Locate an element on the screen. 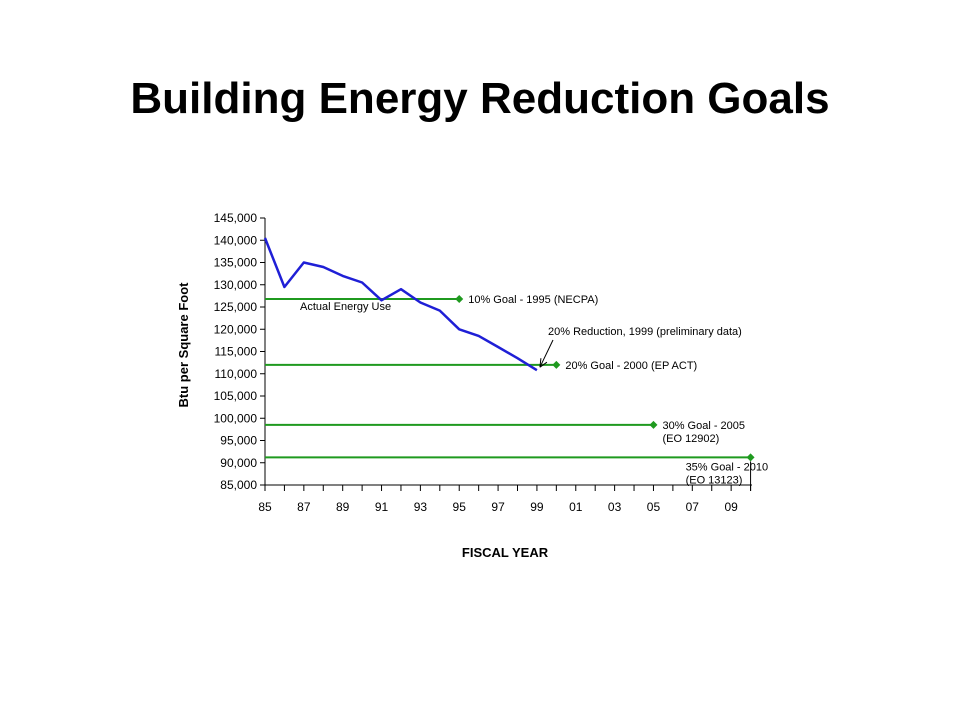 Image resolution: width=960 pixels, height=720 pixels. y-tick-label: 125,000 is located at coordinates (236, 307).